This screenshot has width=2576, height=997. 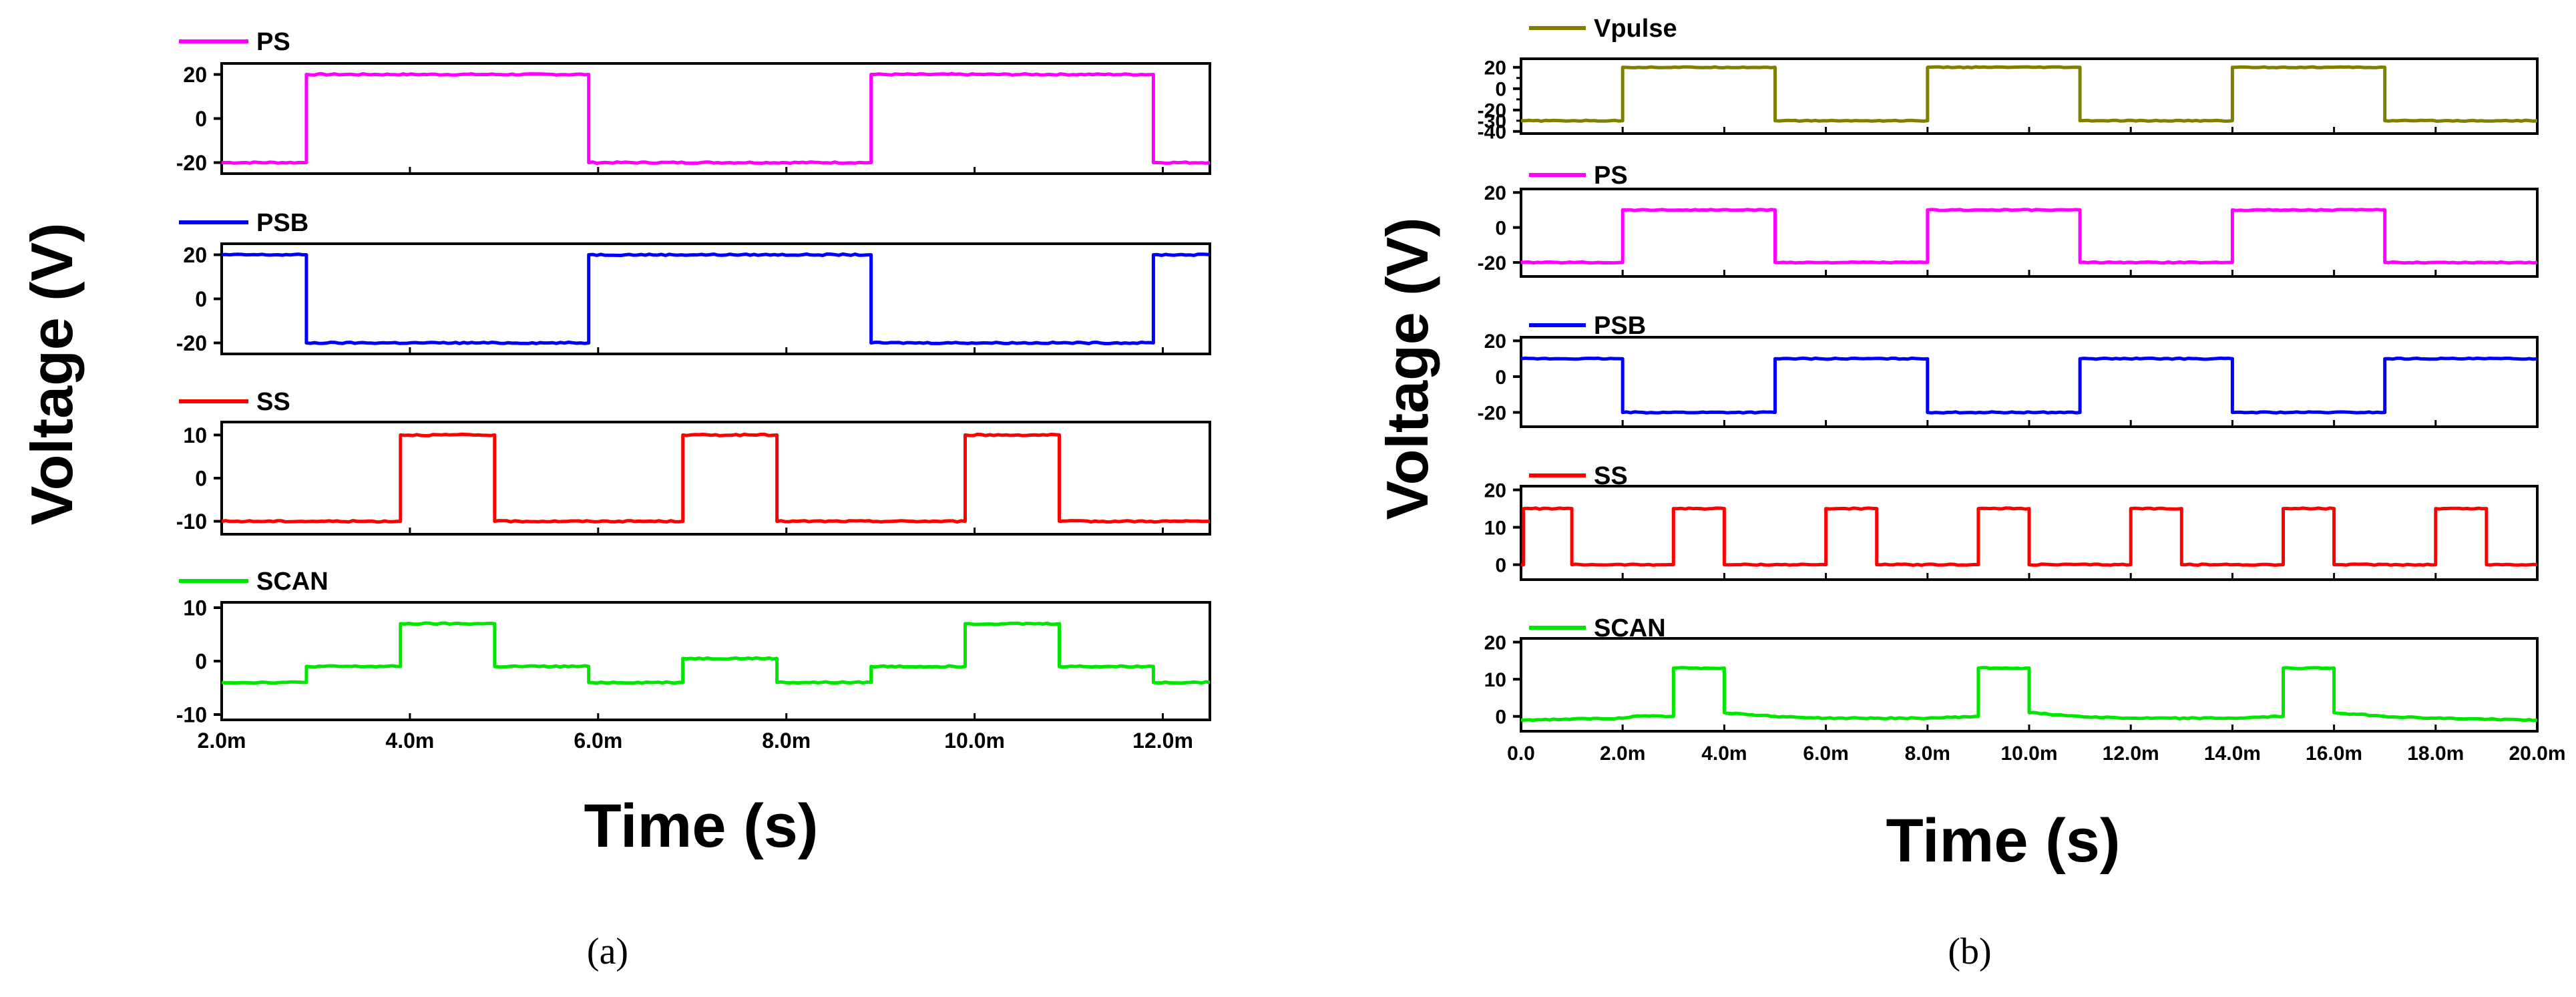 I want to click on y-tick-label: -30, so click(x=1492, y=122).